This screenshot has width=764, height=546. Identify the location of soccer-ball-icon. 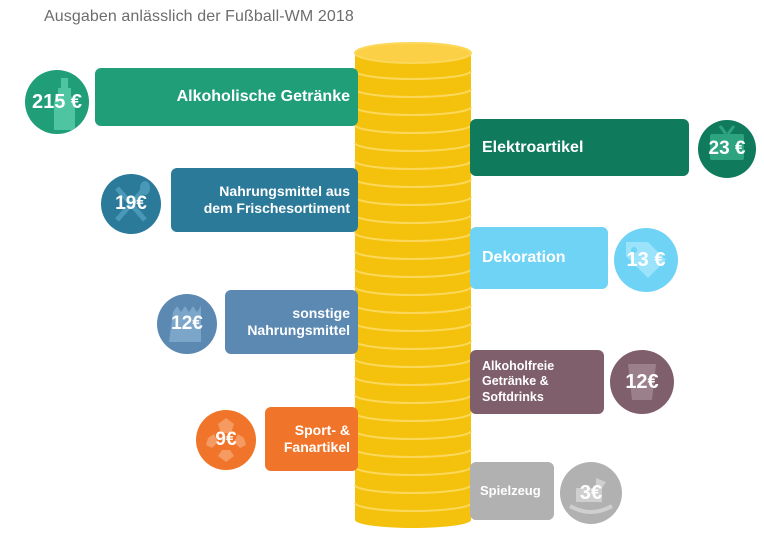
(226, 440).